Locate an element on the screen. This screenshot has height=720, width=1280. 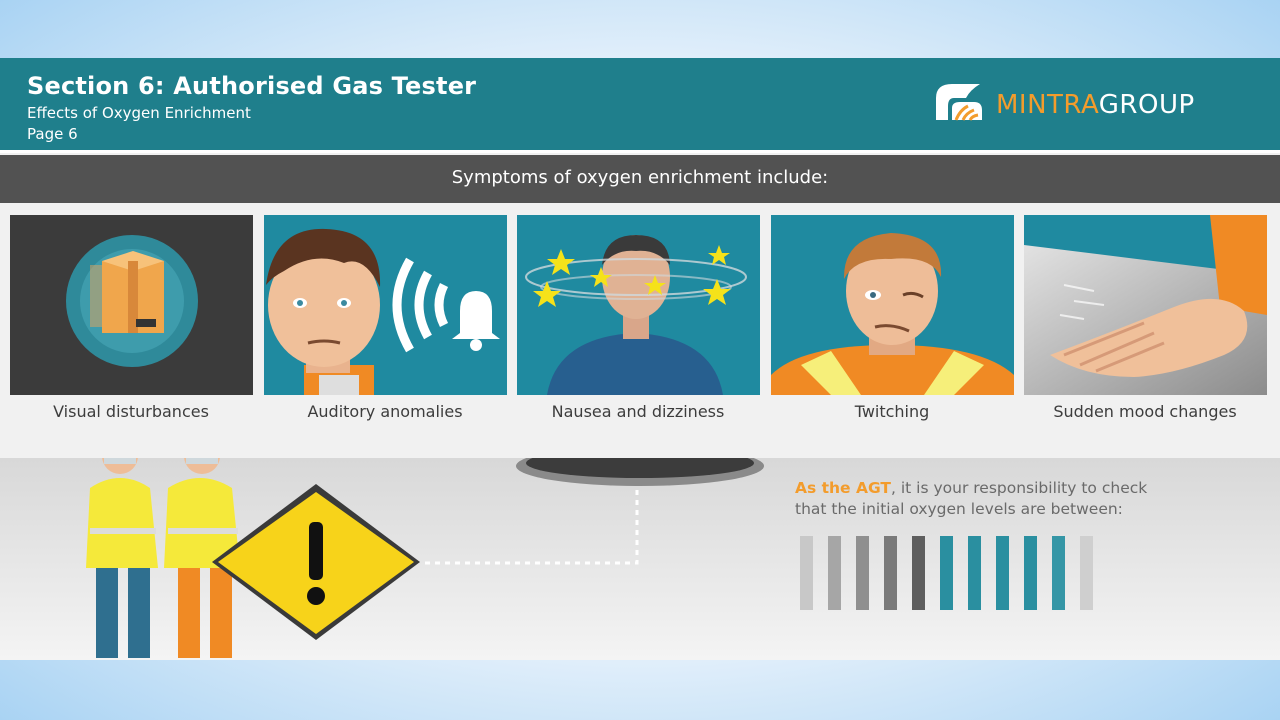
symptom-label-auditory: Auditory anomalies is located at coordinates (385, 411).